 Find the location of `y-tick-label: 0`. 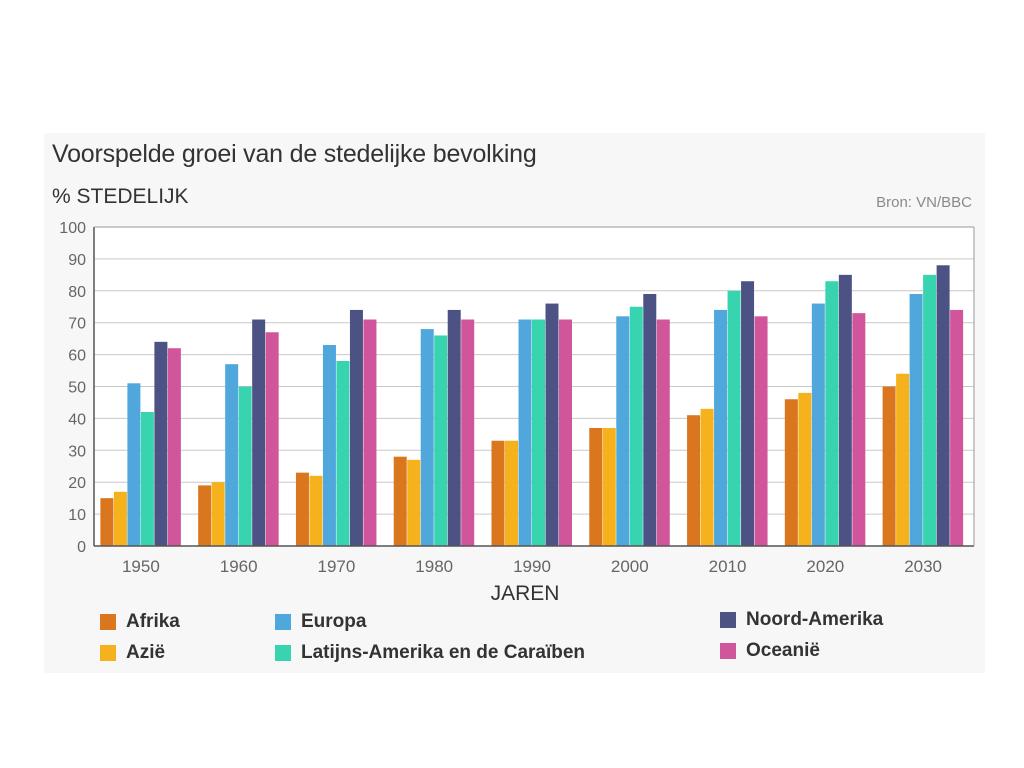

y-tick-label: 0 is located at coordinates (81, 547).